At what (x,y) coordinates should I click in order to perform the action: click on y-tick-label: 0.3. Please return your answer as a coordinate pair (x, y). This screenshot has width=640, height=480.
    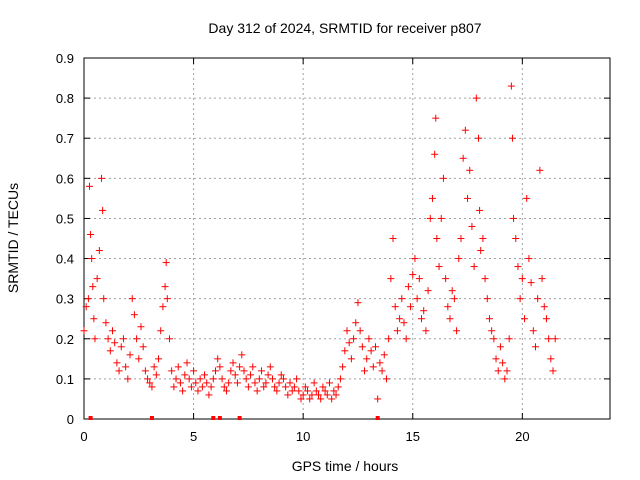
    Looking at the image, I should click on (65, 299).